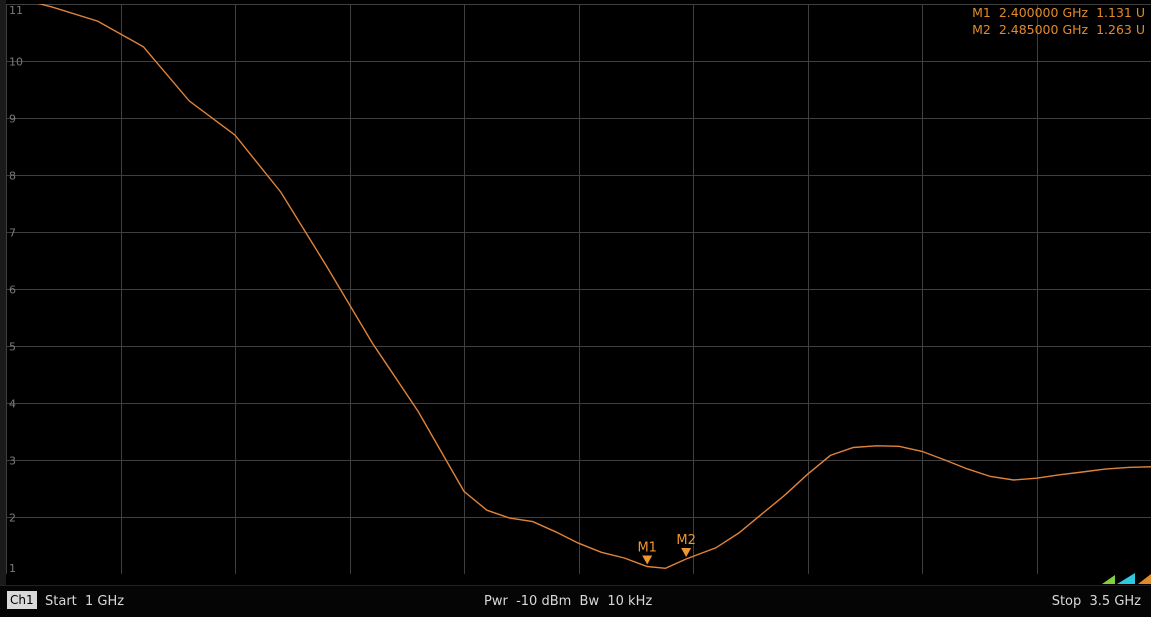  I want to click on y-tick-label: 1, so click(12, 568).